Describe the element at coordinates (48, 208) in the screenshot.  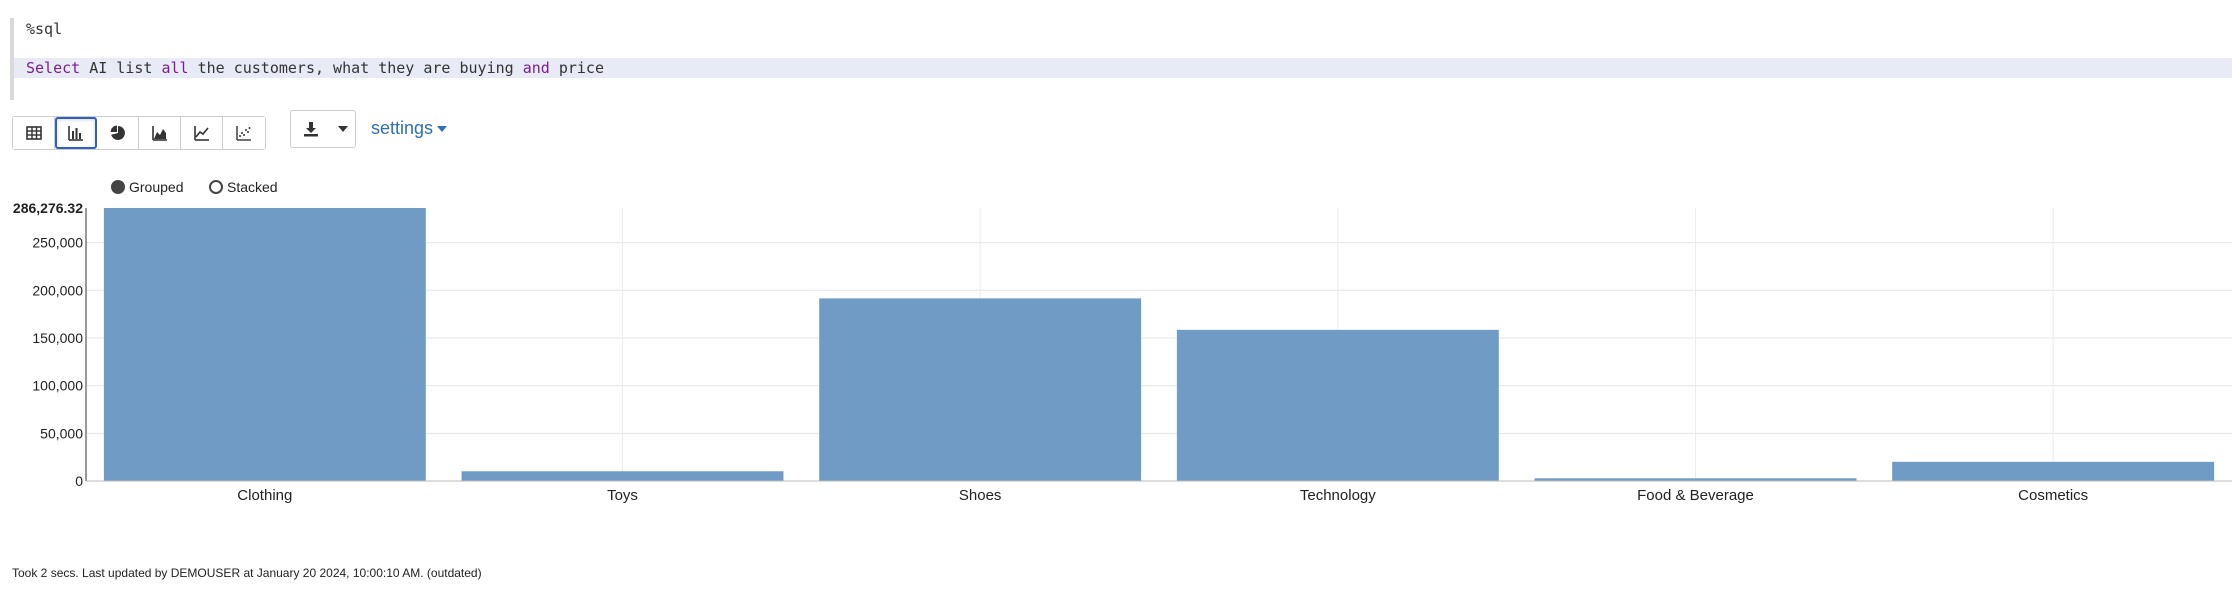
I see `y-max-label: 286,276.32` at that location.